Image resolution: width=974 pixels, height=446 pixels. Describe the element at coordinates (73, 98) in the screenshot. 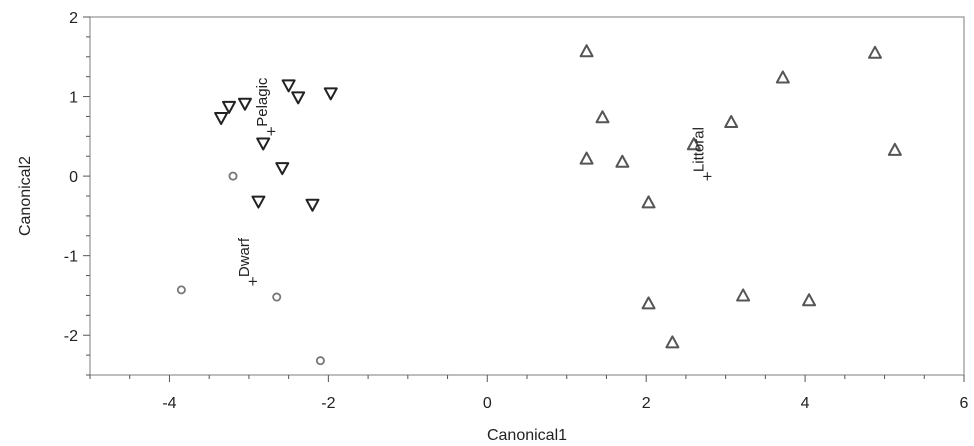

I see `y-tick-label: 1` at that location.